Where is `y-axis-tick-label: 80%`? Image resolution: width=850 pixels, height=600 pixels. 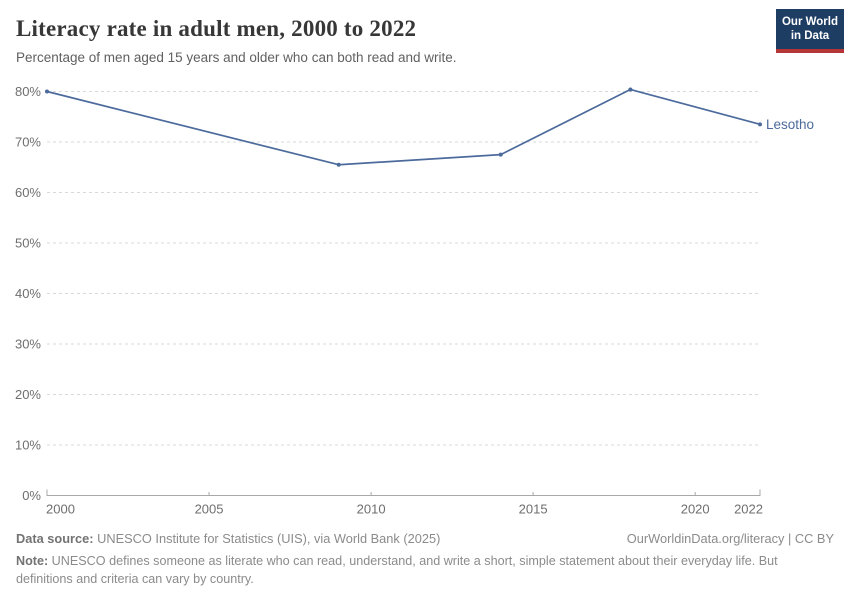
y-axis-tick-label: 80% is located at coordinates (28, 91).